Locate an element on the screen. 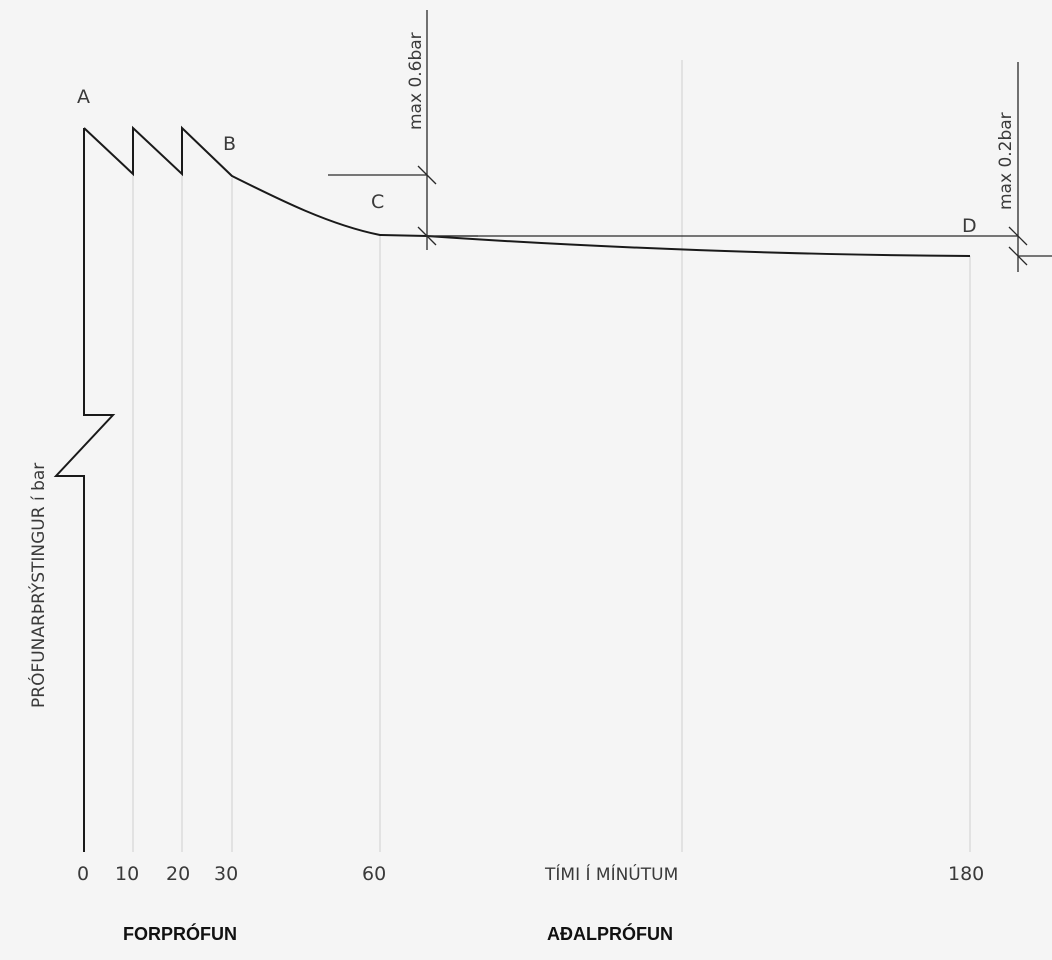 This screenshot has height=960, width=1052. max-d-label: max 0.2bar is located at coordinates (1006, 161).